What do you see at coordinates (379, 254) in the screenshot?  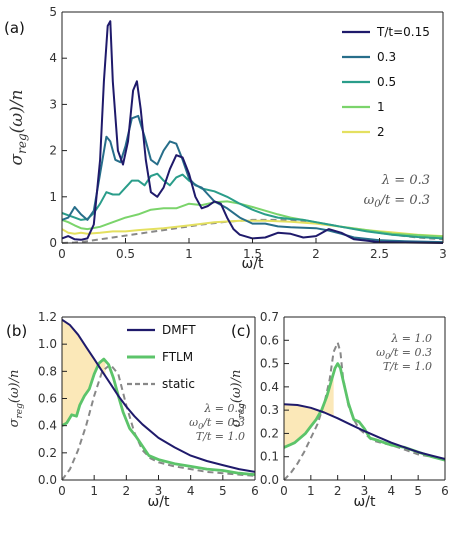 I see `x-tick-label: 2.5` at bounding box center [379, 254].